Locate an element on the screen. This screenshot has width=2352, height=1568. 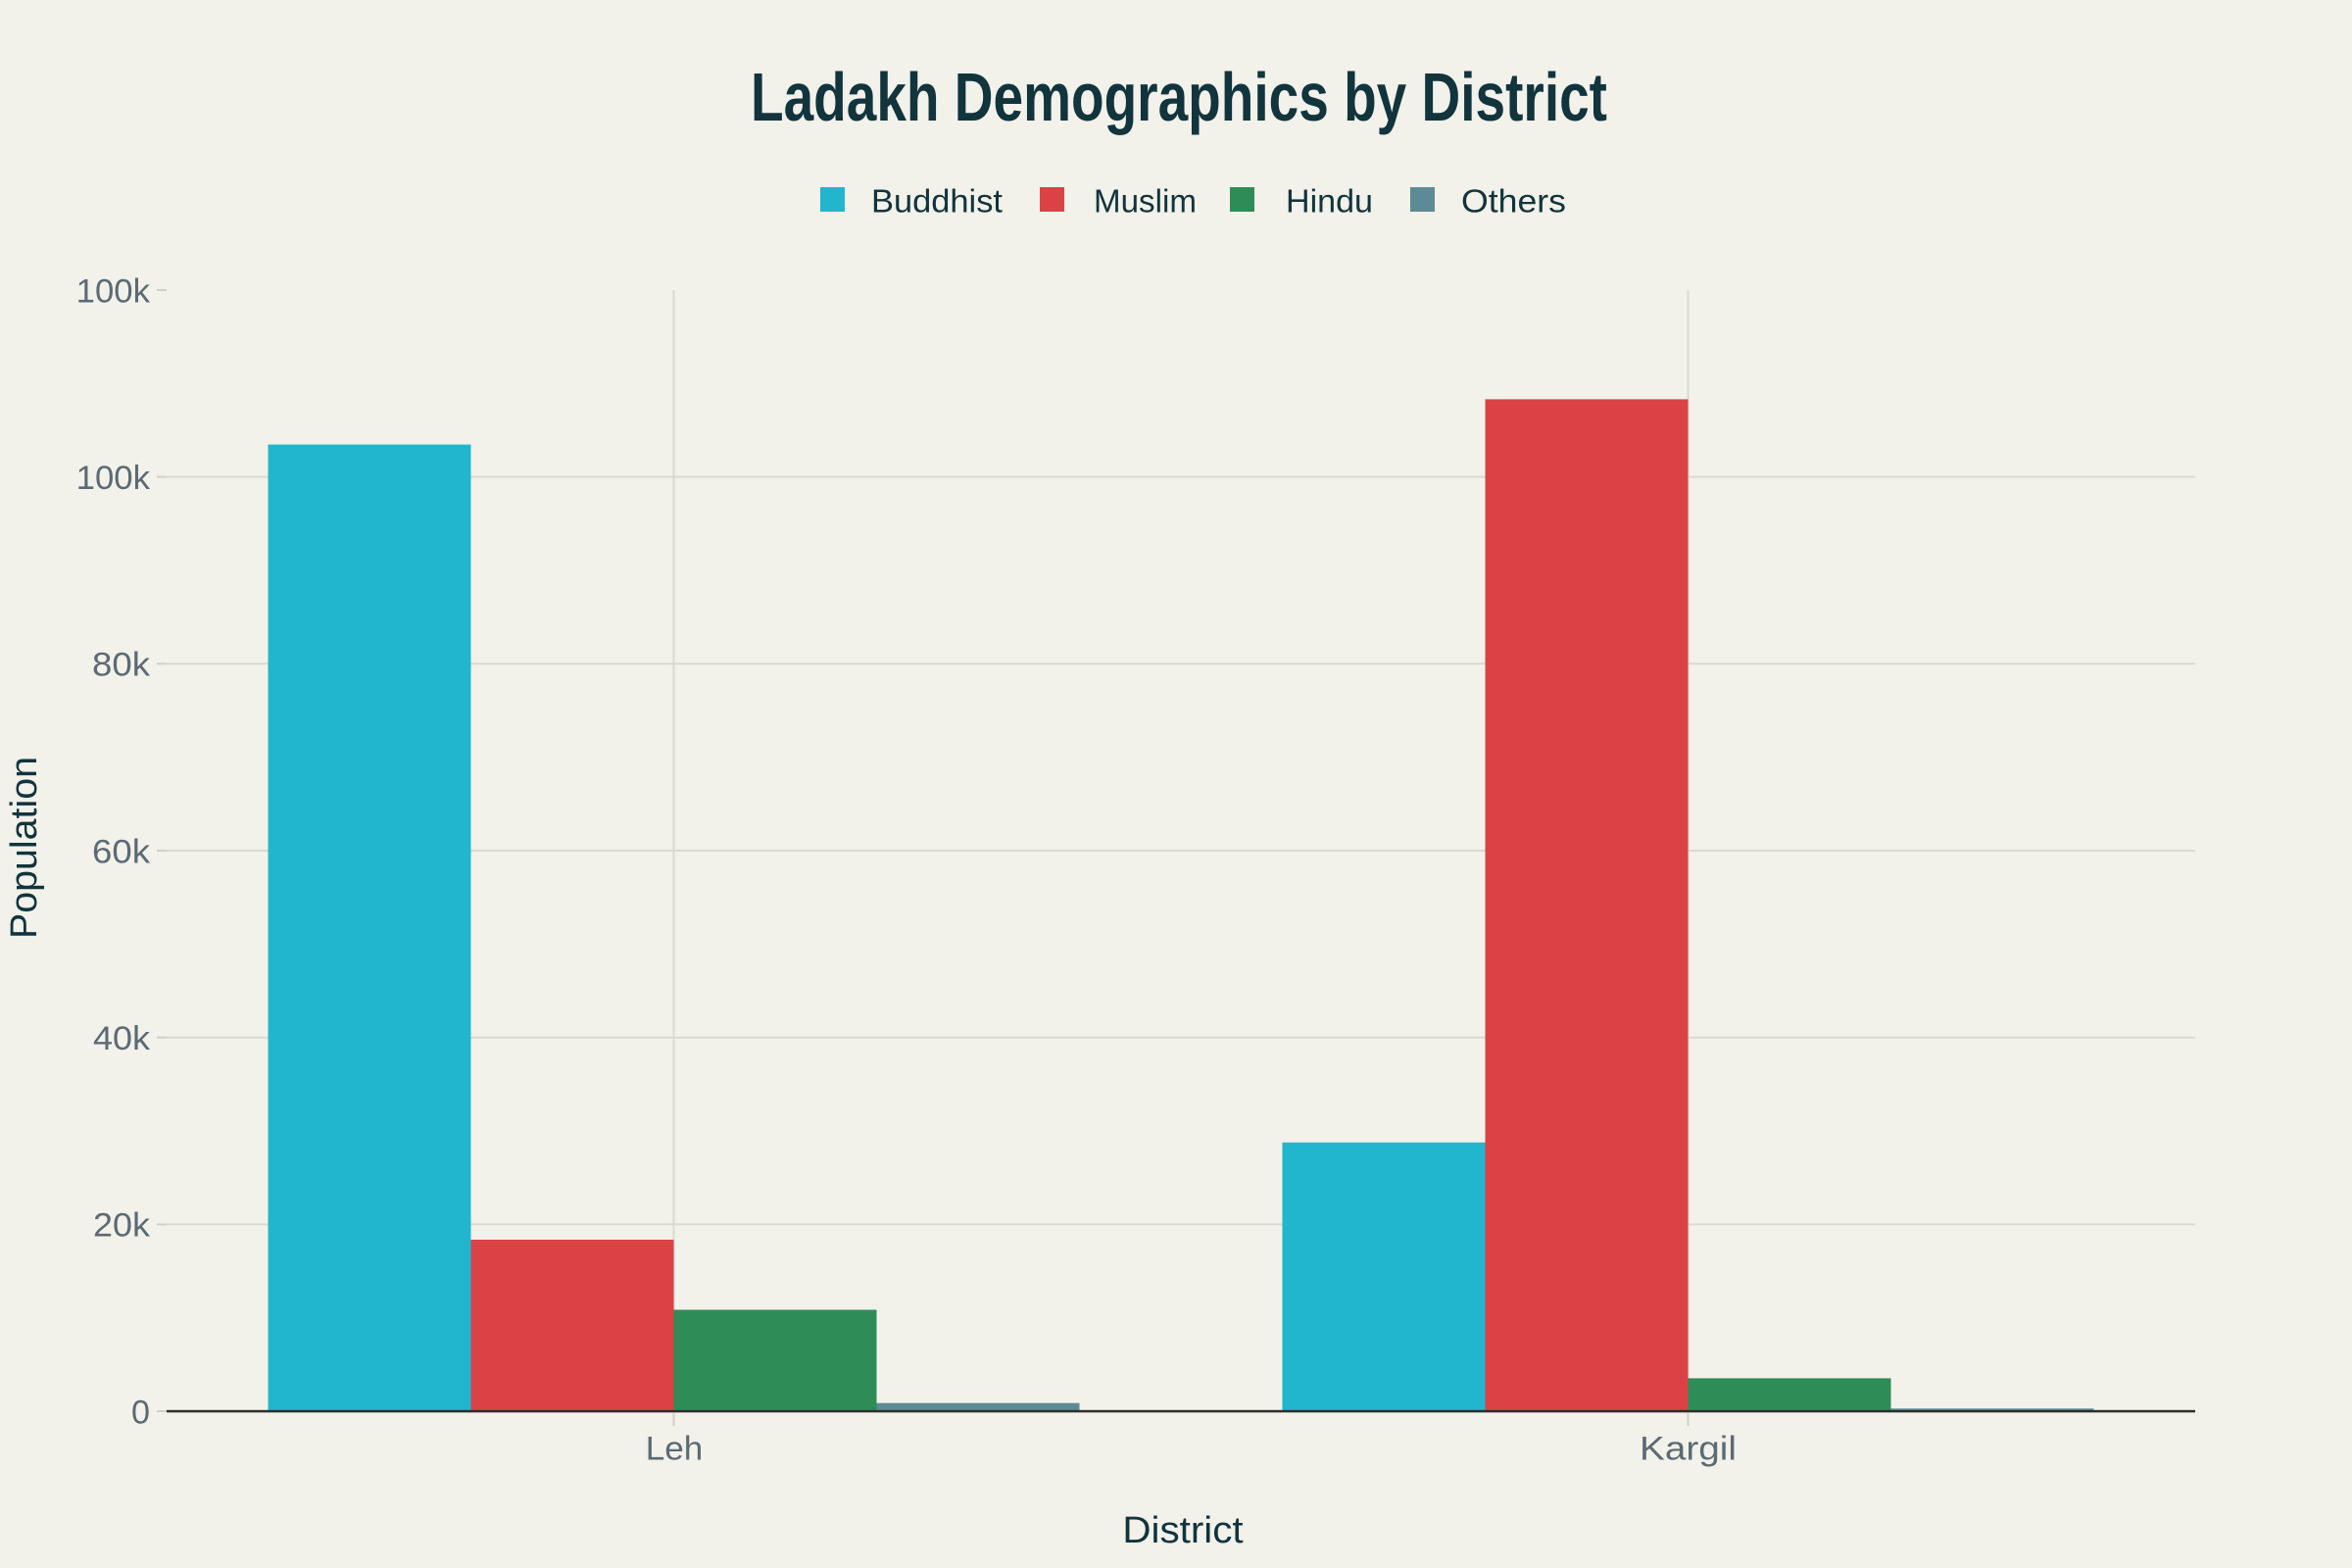
svg-text: District is located at coordinates (1183, 1530).